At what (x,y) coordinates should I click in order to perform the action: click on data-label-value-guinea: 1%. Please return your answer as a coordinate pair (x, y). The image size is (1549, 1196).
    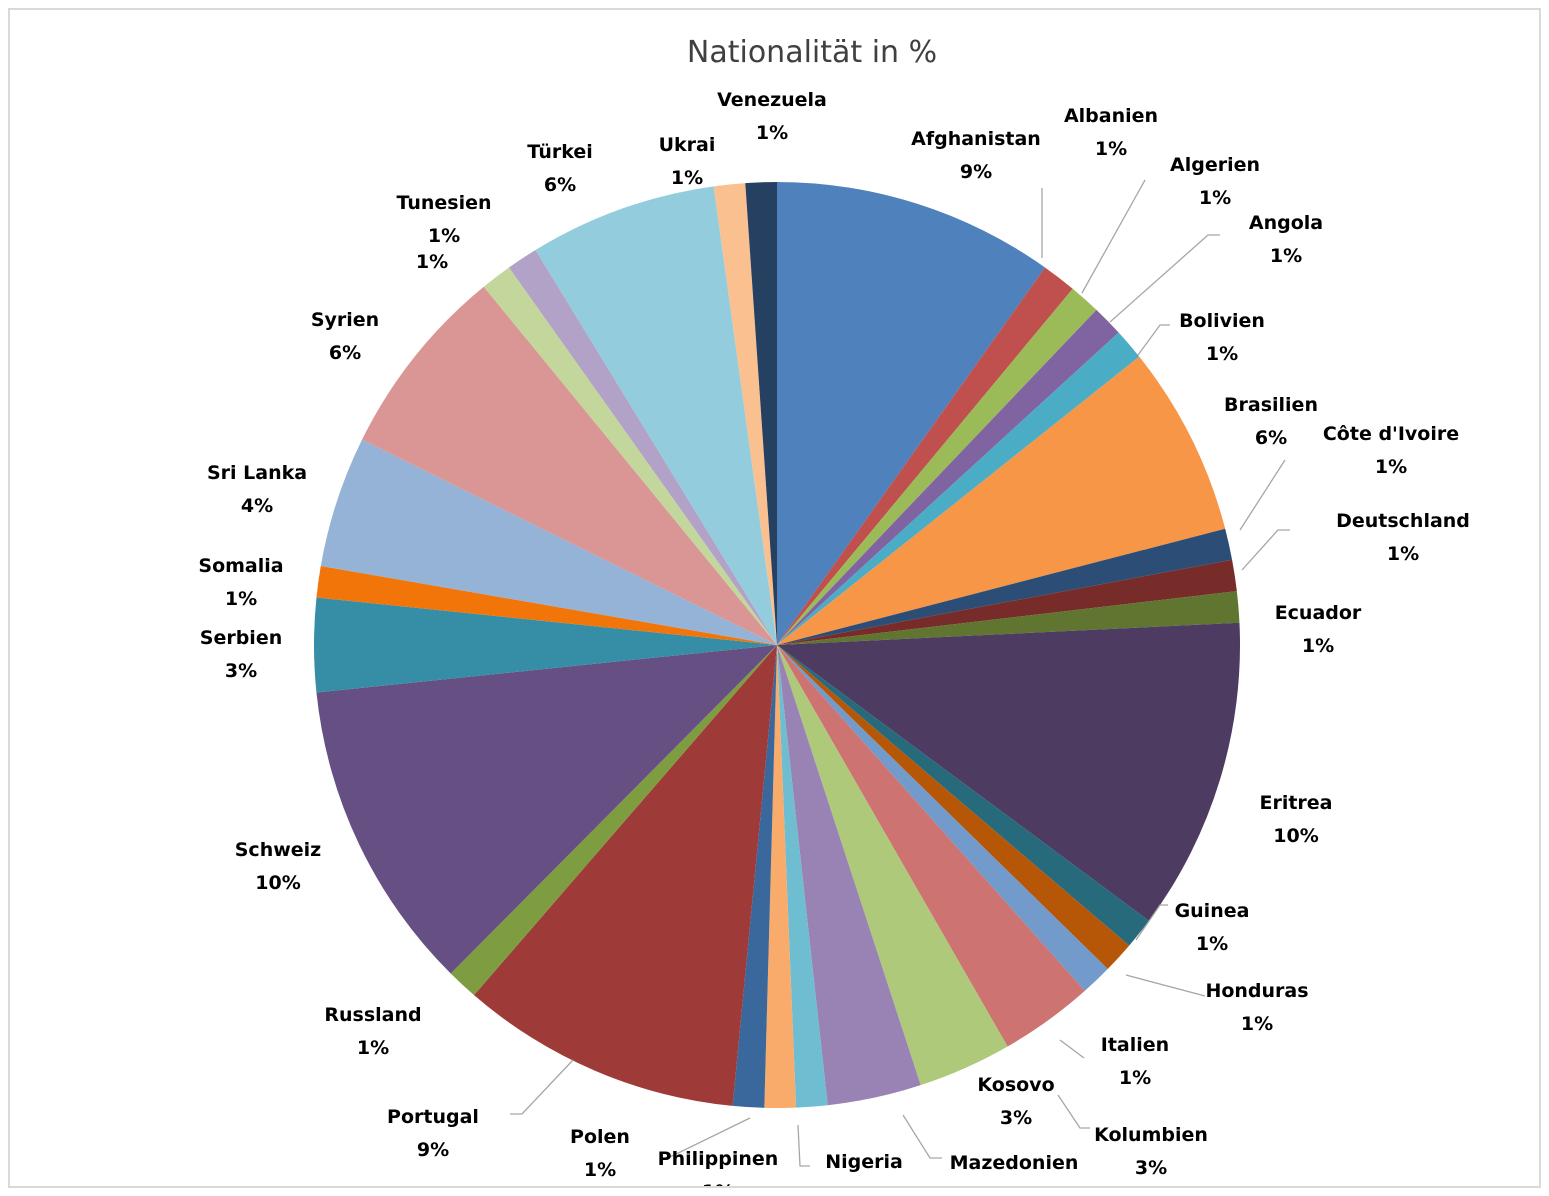
    Looking at the image, I should click on (1212, 944).